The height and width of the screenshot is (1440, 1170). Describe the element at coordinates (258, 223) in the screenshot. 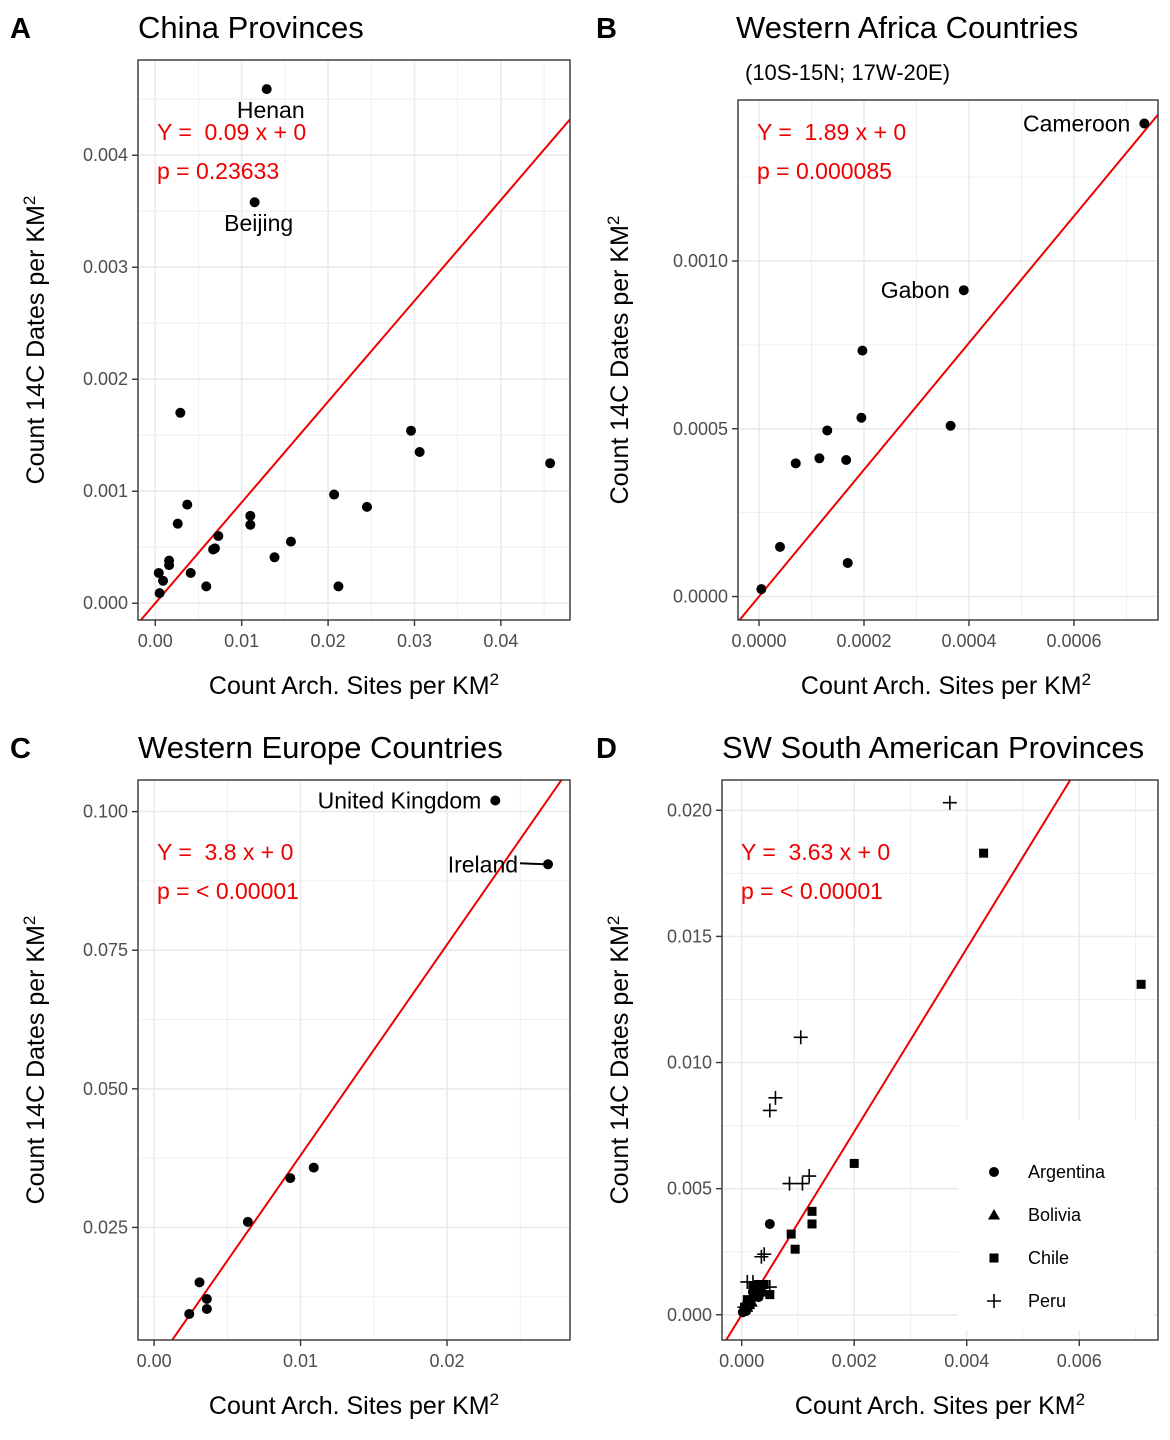

I see `point-label: Beijing` at that location.